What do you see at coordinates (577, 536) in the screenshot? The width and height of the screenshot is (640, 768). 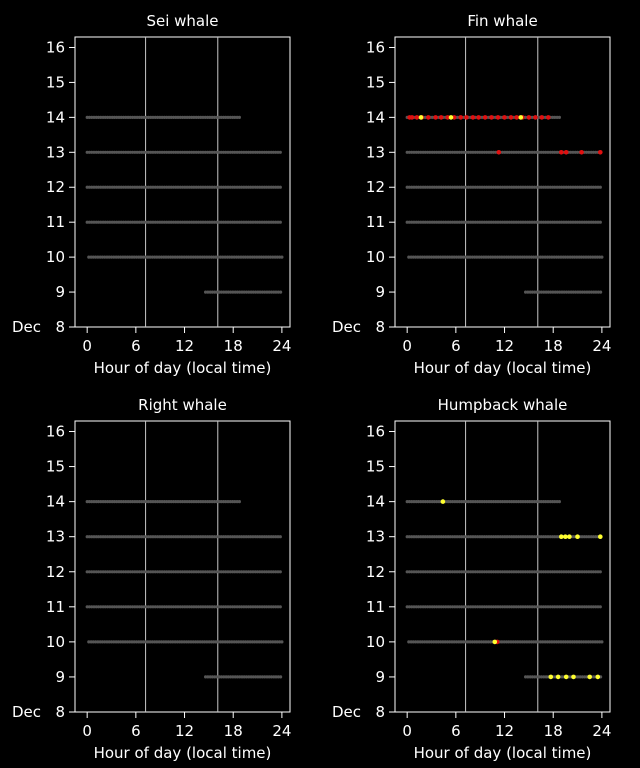 I see `possible-detection-point` at bounding box center [577, 536].